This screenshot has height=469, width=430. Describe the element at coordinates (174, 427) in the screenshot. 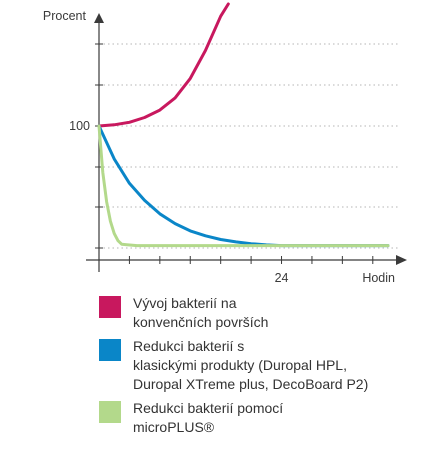

I see `legend-label-line: microPLUS®` at that location.